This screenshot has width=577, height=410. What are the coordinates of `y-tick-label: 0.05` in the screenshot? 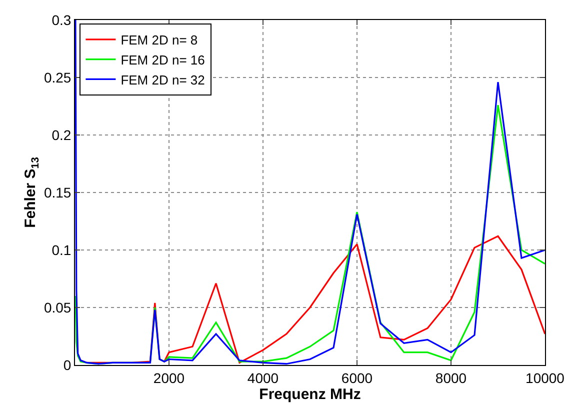 It's located at (58, 307).